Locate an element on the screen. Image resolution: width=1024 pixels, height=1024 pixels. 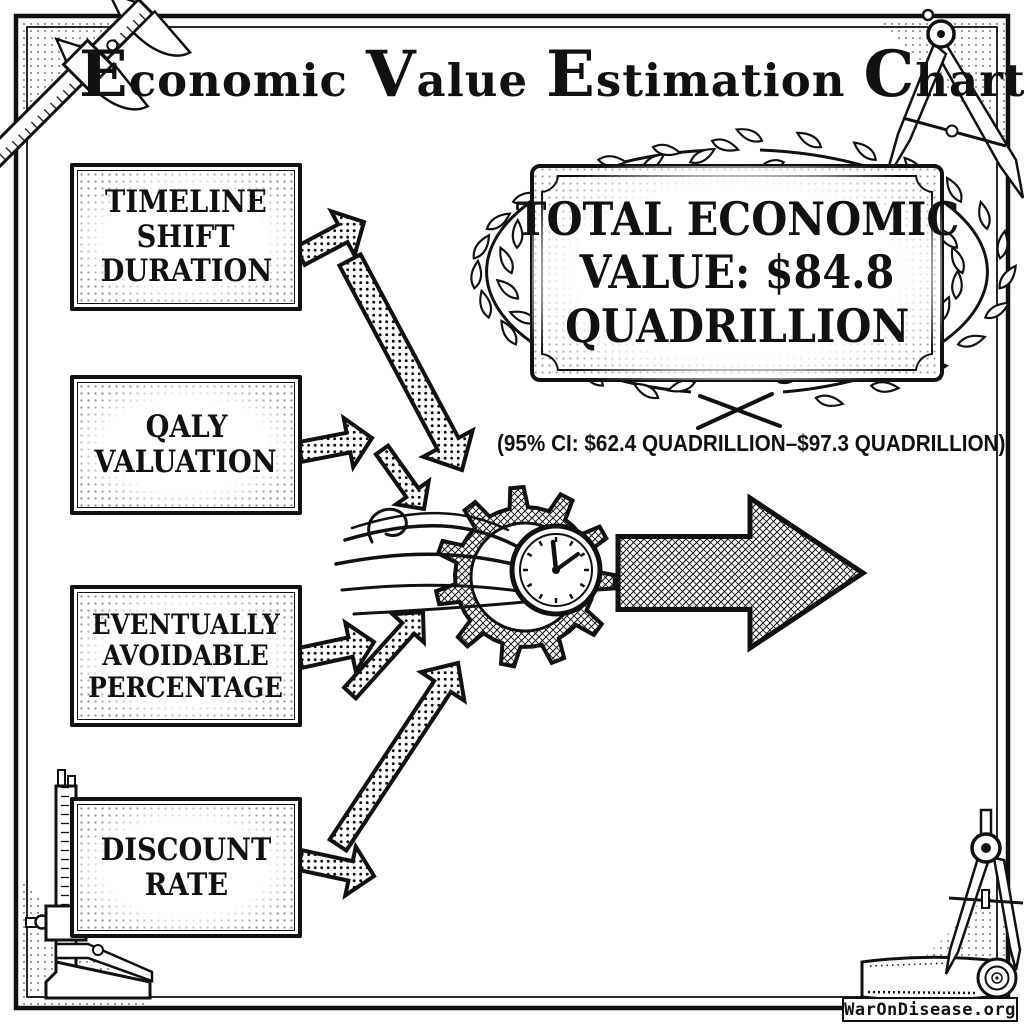
title-word: Economic is located at coordinates (213, 74).